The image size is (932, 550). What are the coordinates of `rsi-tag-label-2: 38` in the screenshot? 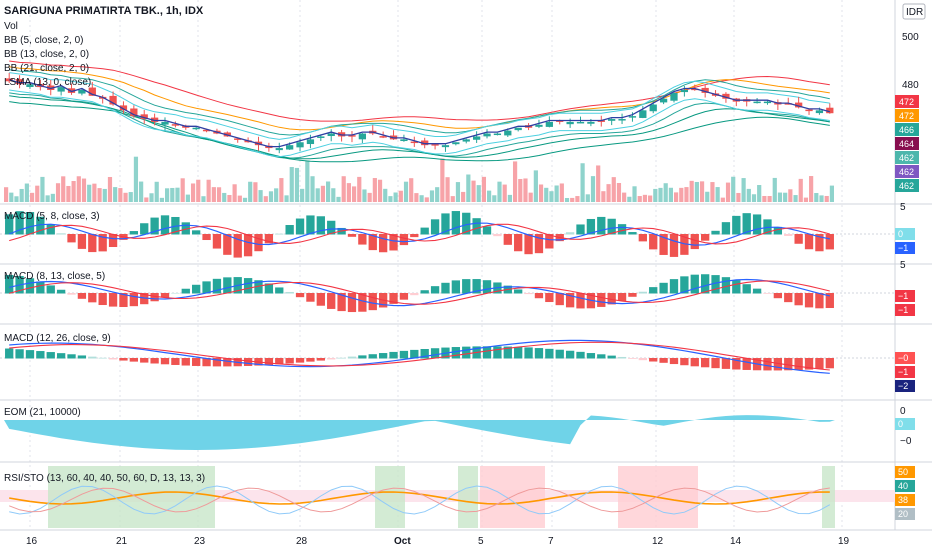 It's located at (903, 500).